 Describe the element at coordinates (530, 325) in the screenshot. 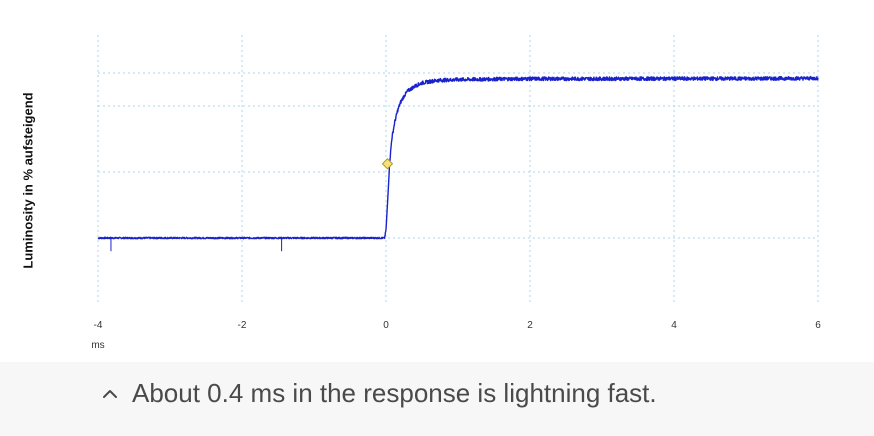

I see `x-tick-label: 2` at that location.